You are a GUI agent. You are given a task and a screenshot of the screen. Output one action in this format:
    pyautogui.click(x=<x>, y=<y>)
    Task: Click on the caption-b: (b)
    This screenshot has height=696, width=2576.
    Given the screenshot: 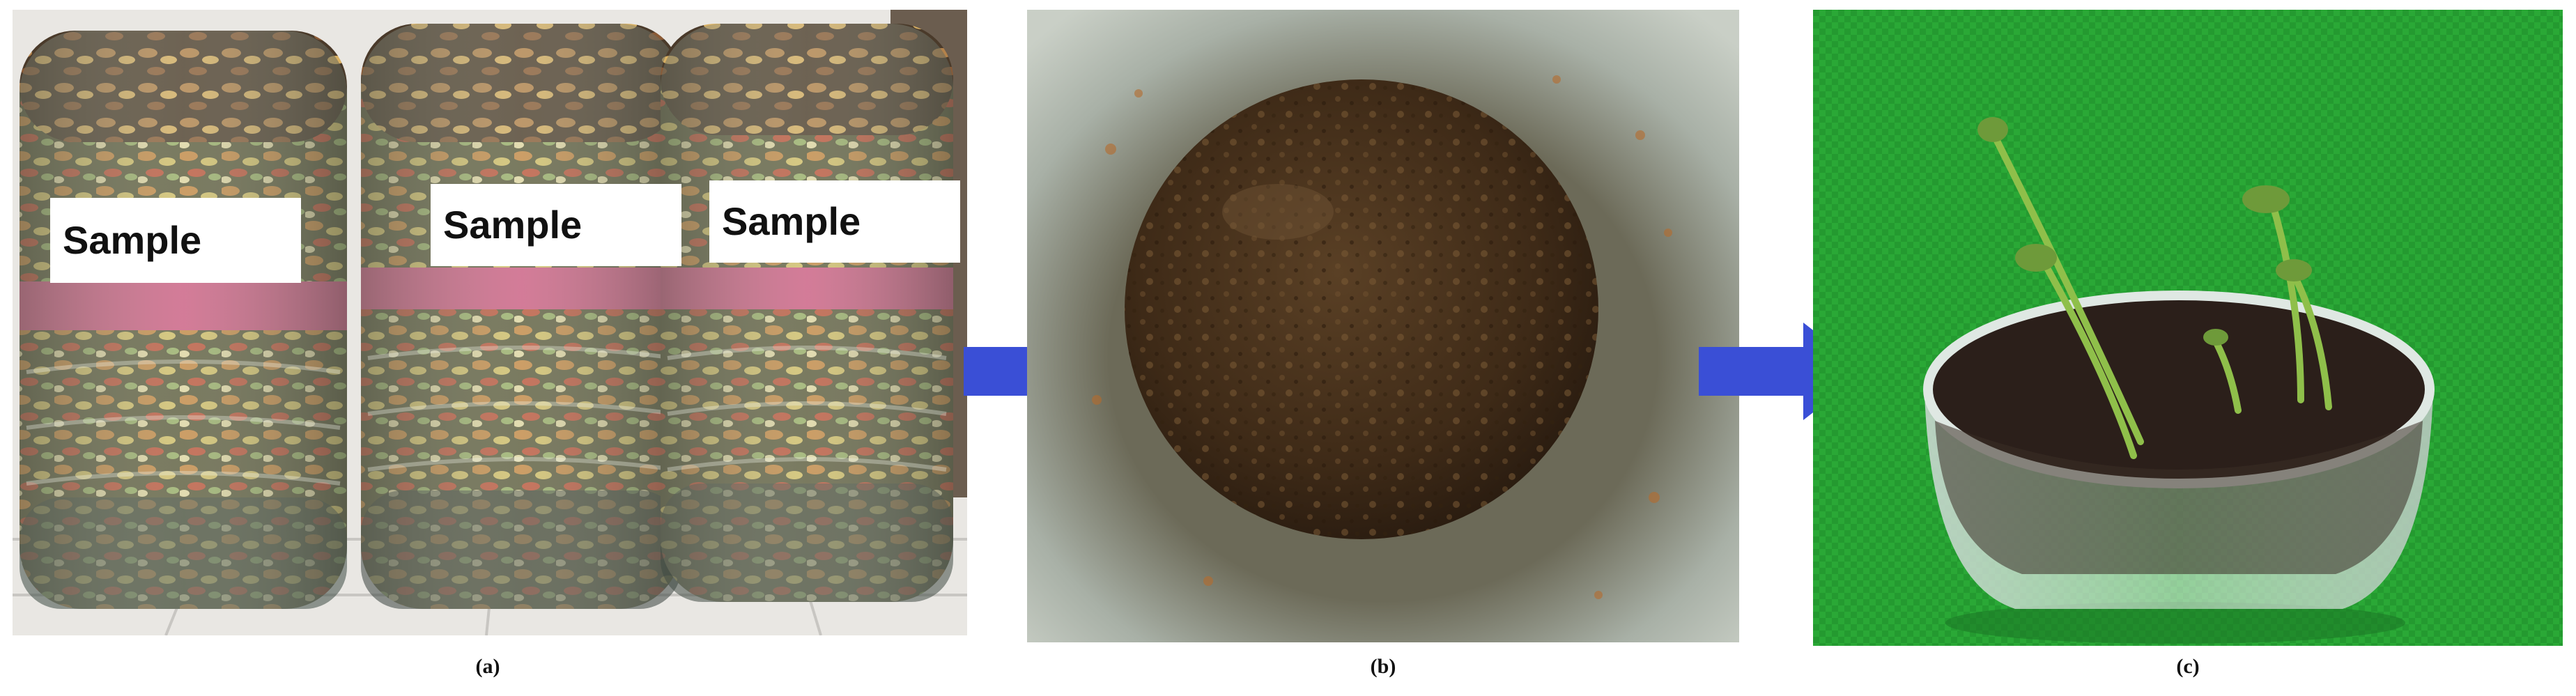 What is the action you would take?
    pyautogui.click(x=1383, y=666)
    